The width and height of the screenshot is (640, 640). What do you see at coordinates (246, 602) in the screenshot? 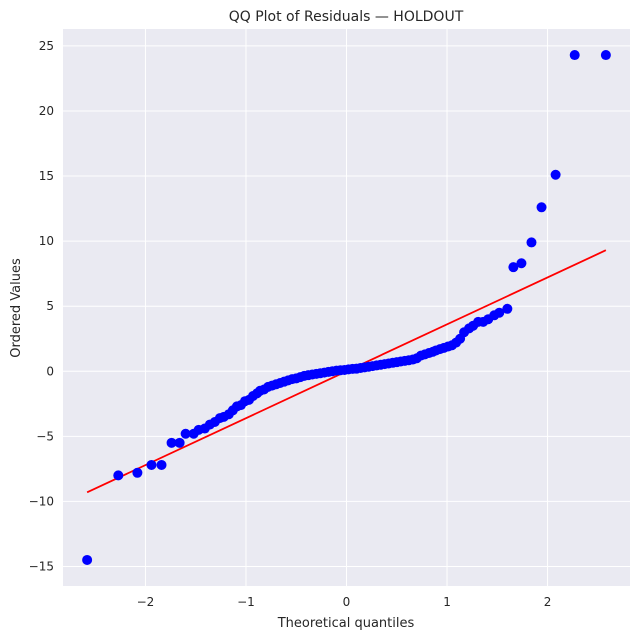
I see `x-tick-label: −1` at bounding box center [246, 602].